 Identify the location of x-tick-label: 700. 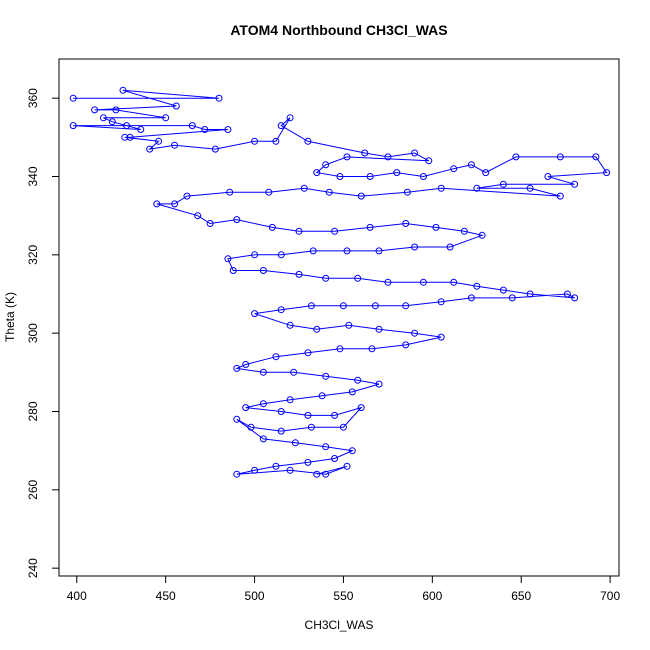
(610, 596).